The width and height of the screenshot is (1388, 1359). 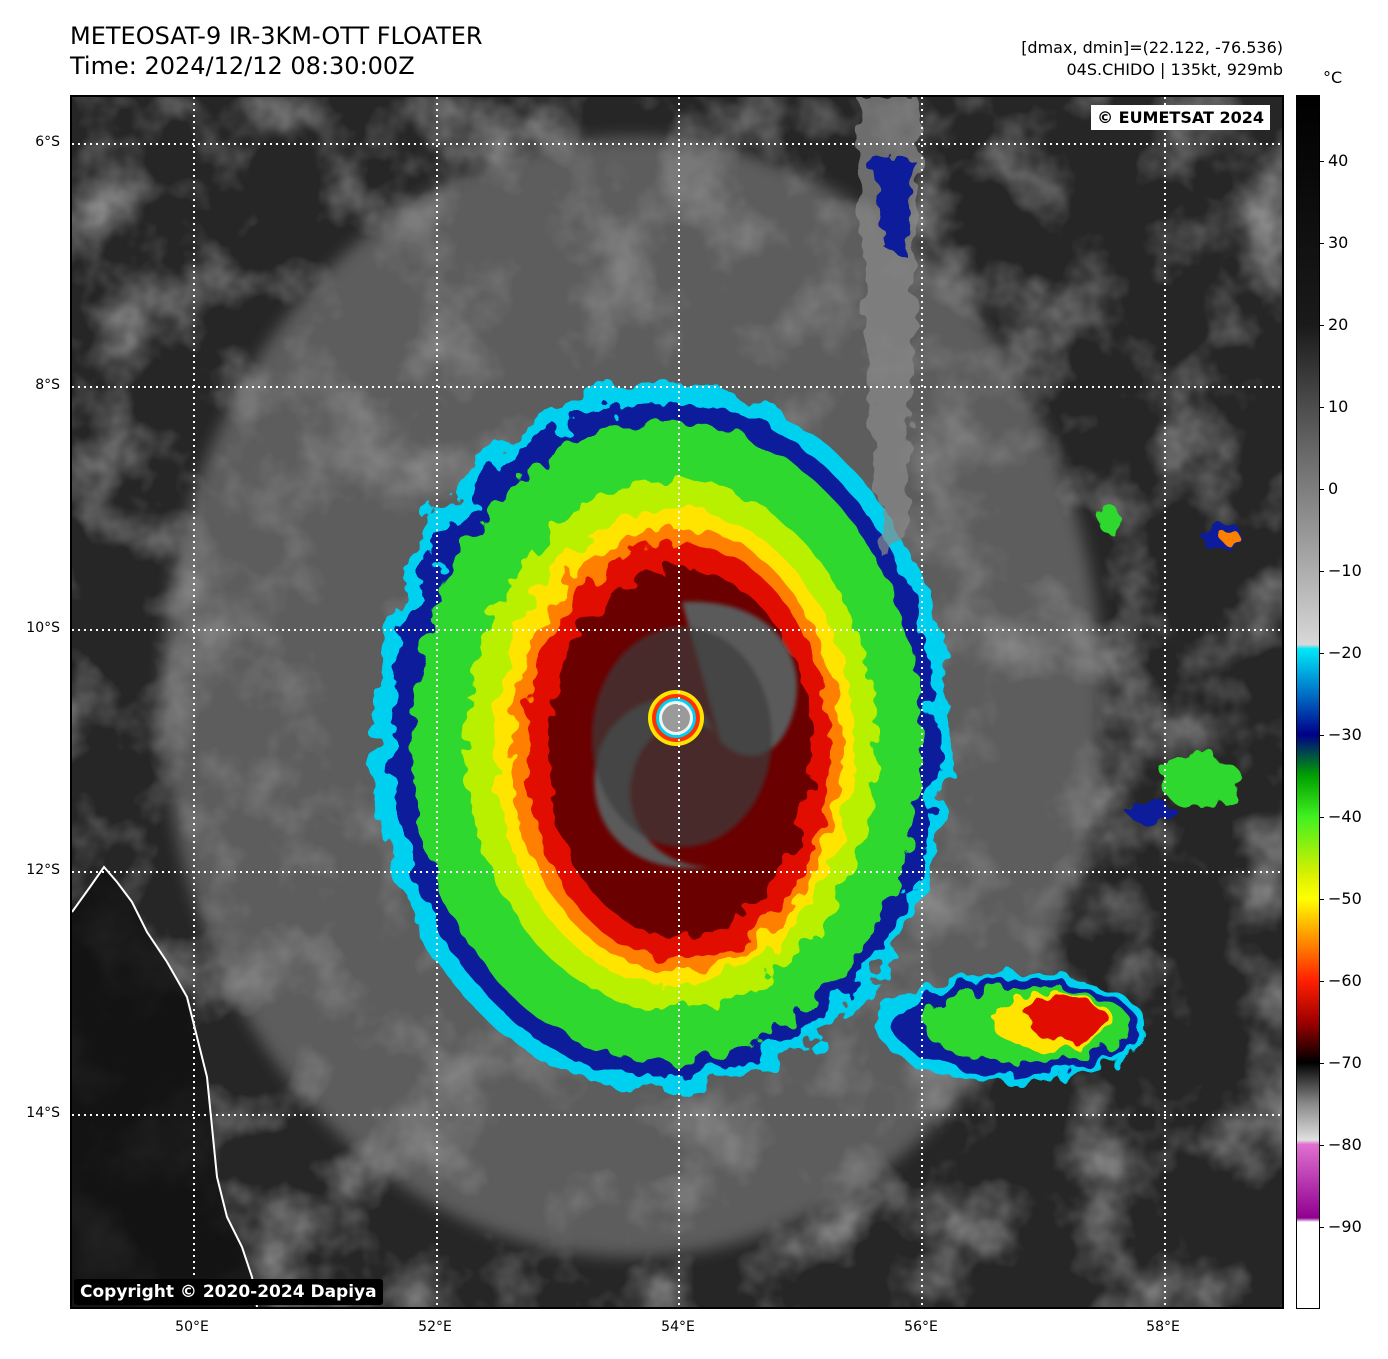 I want to click on eye-center, so click(x=676, y=718).